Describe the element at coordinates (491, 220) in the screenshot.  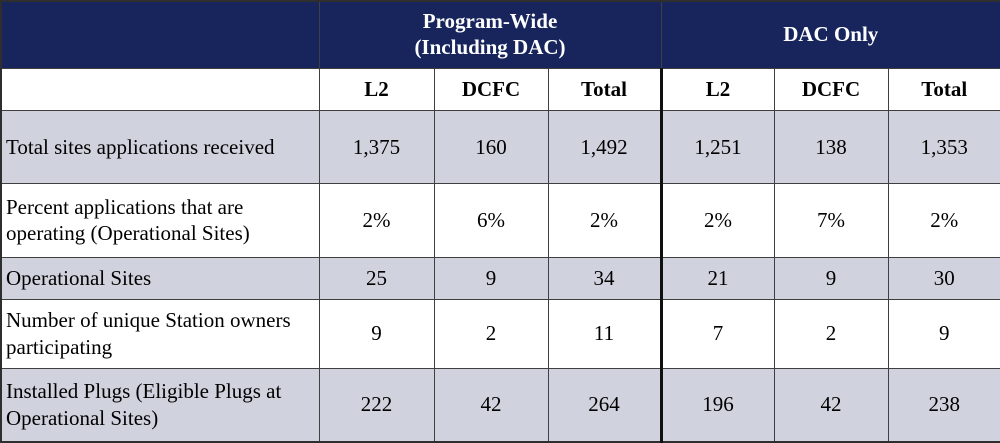
I see `value-cell: 6%` at that location.